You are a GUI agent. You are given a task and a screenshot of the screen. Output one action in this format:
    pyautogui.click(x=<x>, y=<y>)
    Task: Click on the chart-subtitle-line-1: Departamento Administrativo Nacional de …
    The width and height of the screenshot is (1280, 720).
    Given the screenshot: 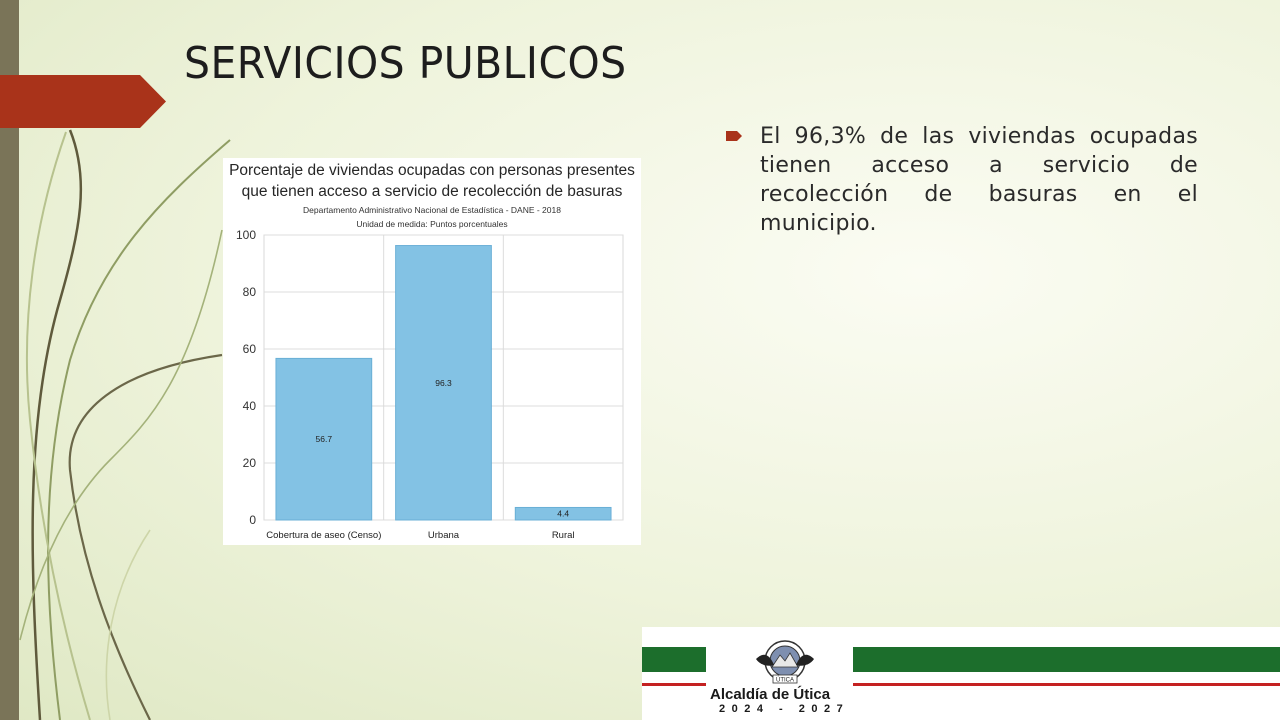 What is the action you would take?
    pyautogui.click(x=432, y=210)
    